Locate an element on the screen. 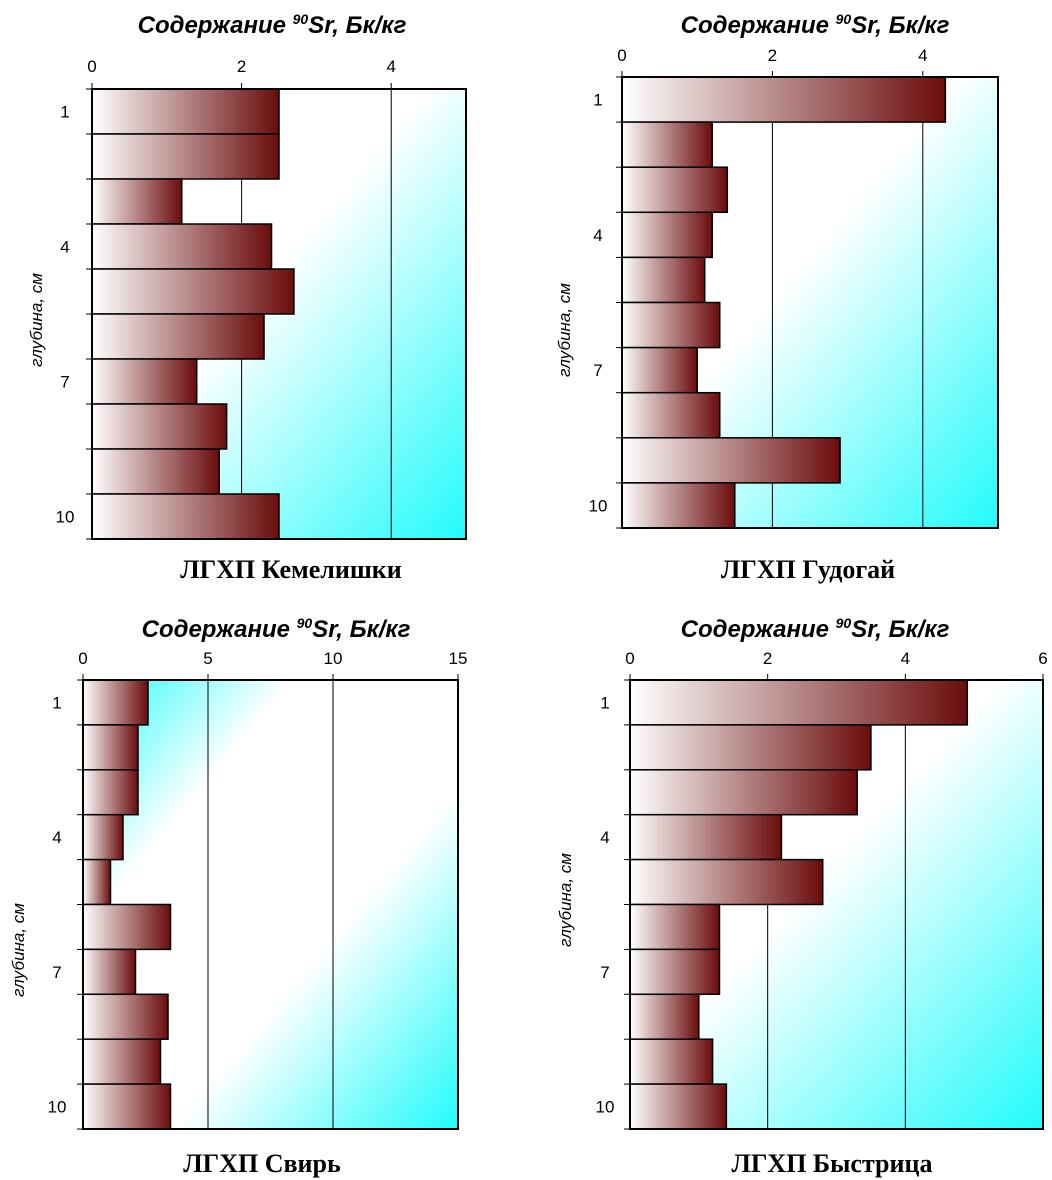 This screenshot has height=1180, width=1052. x-tick-label: 10 is located at coordinates (333, 658).